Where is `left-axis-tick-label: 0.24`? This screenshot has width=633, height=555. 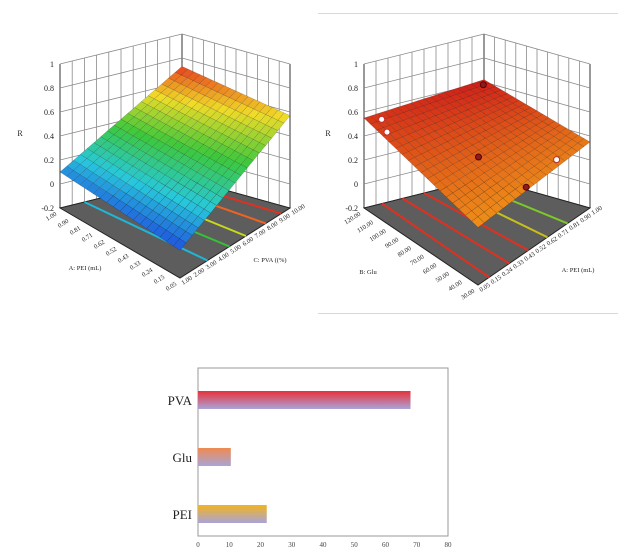
left-axis-tick-label: 0.24 is located at coordinates (148, 272).